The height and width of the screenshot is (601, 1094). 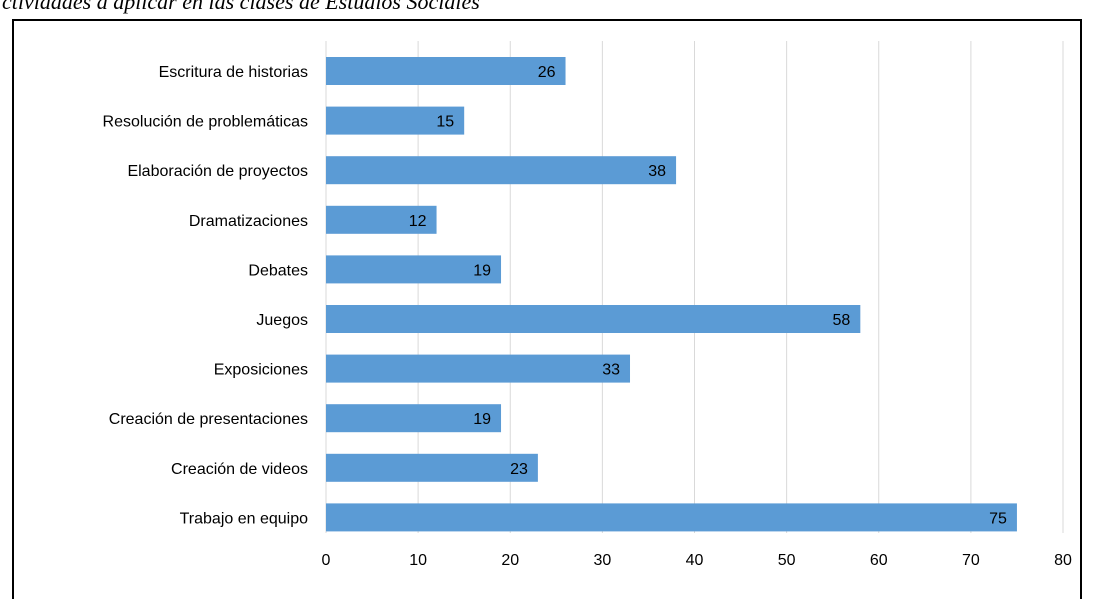 What do you see at coordinates (787, 560) in the screenshot?
I see `x-tick-label: 50` at bounding box center [787, 560].